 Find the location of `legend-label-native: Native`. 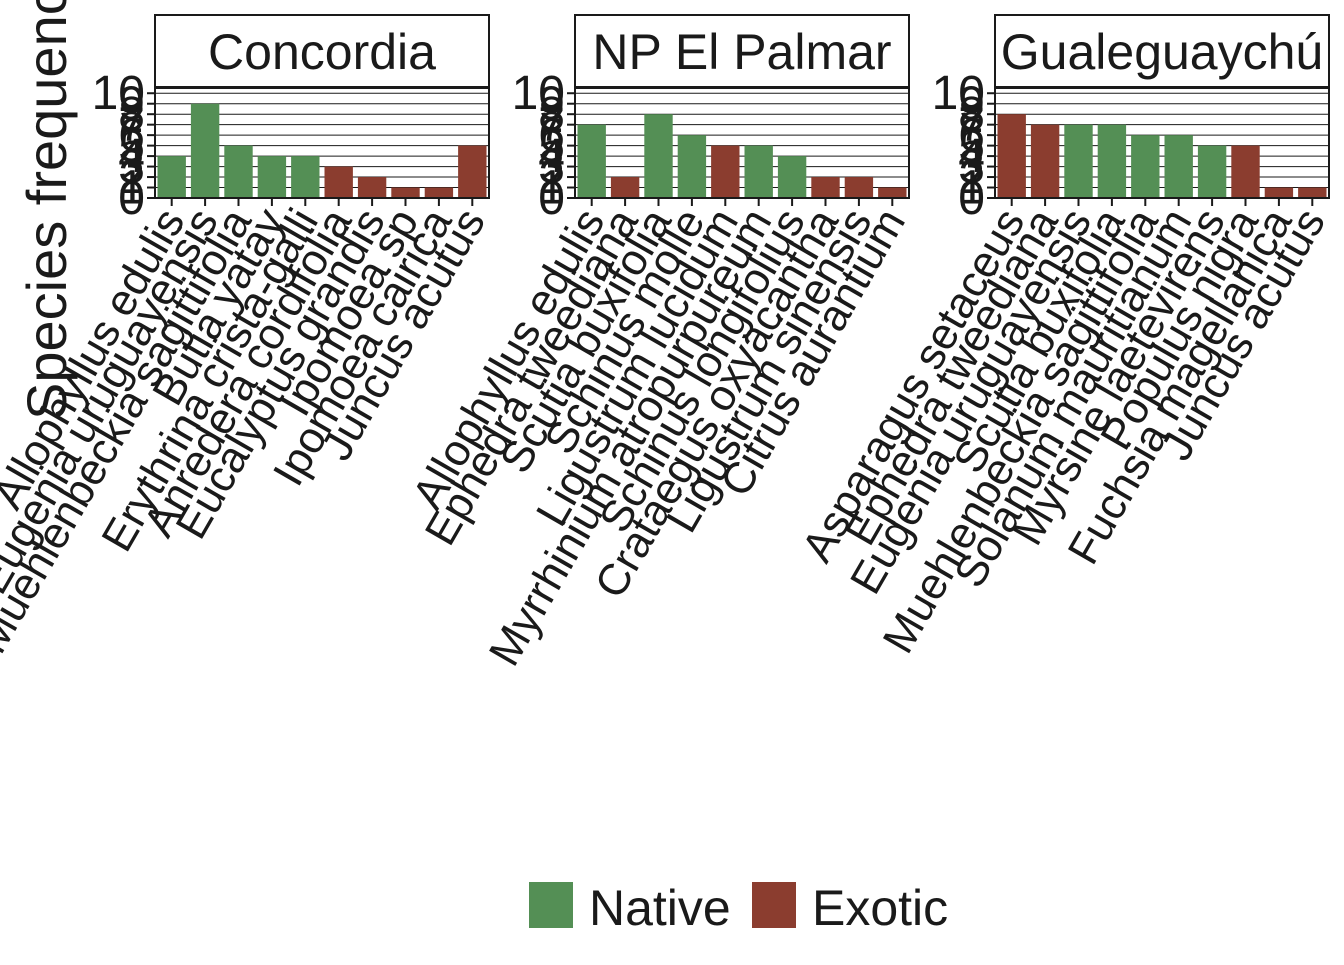

legend-label-native: Native is located at coordinates (660, 908).